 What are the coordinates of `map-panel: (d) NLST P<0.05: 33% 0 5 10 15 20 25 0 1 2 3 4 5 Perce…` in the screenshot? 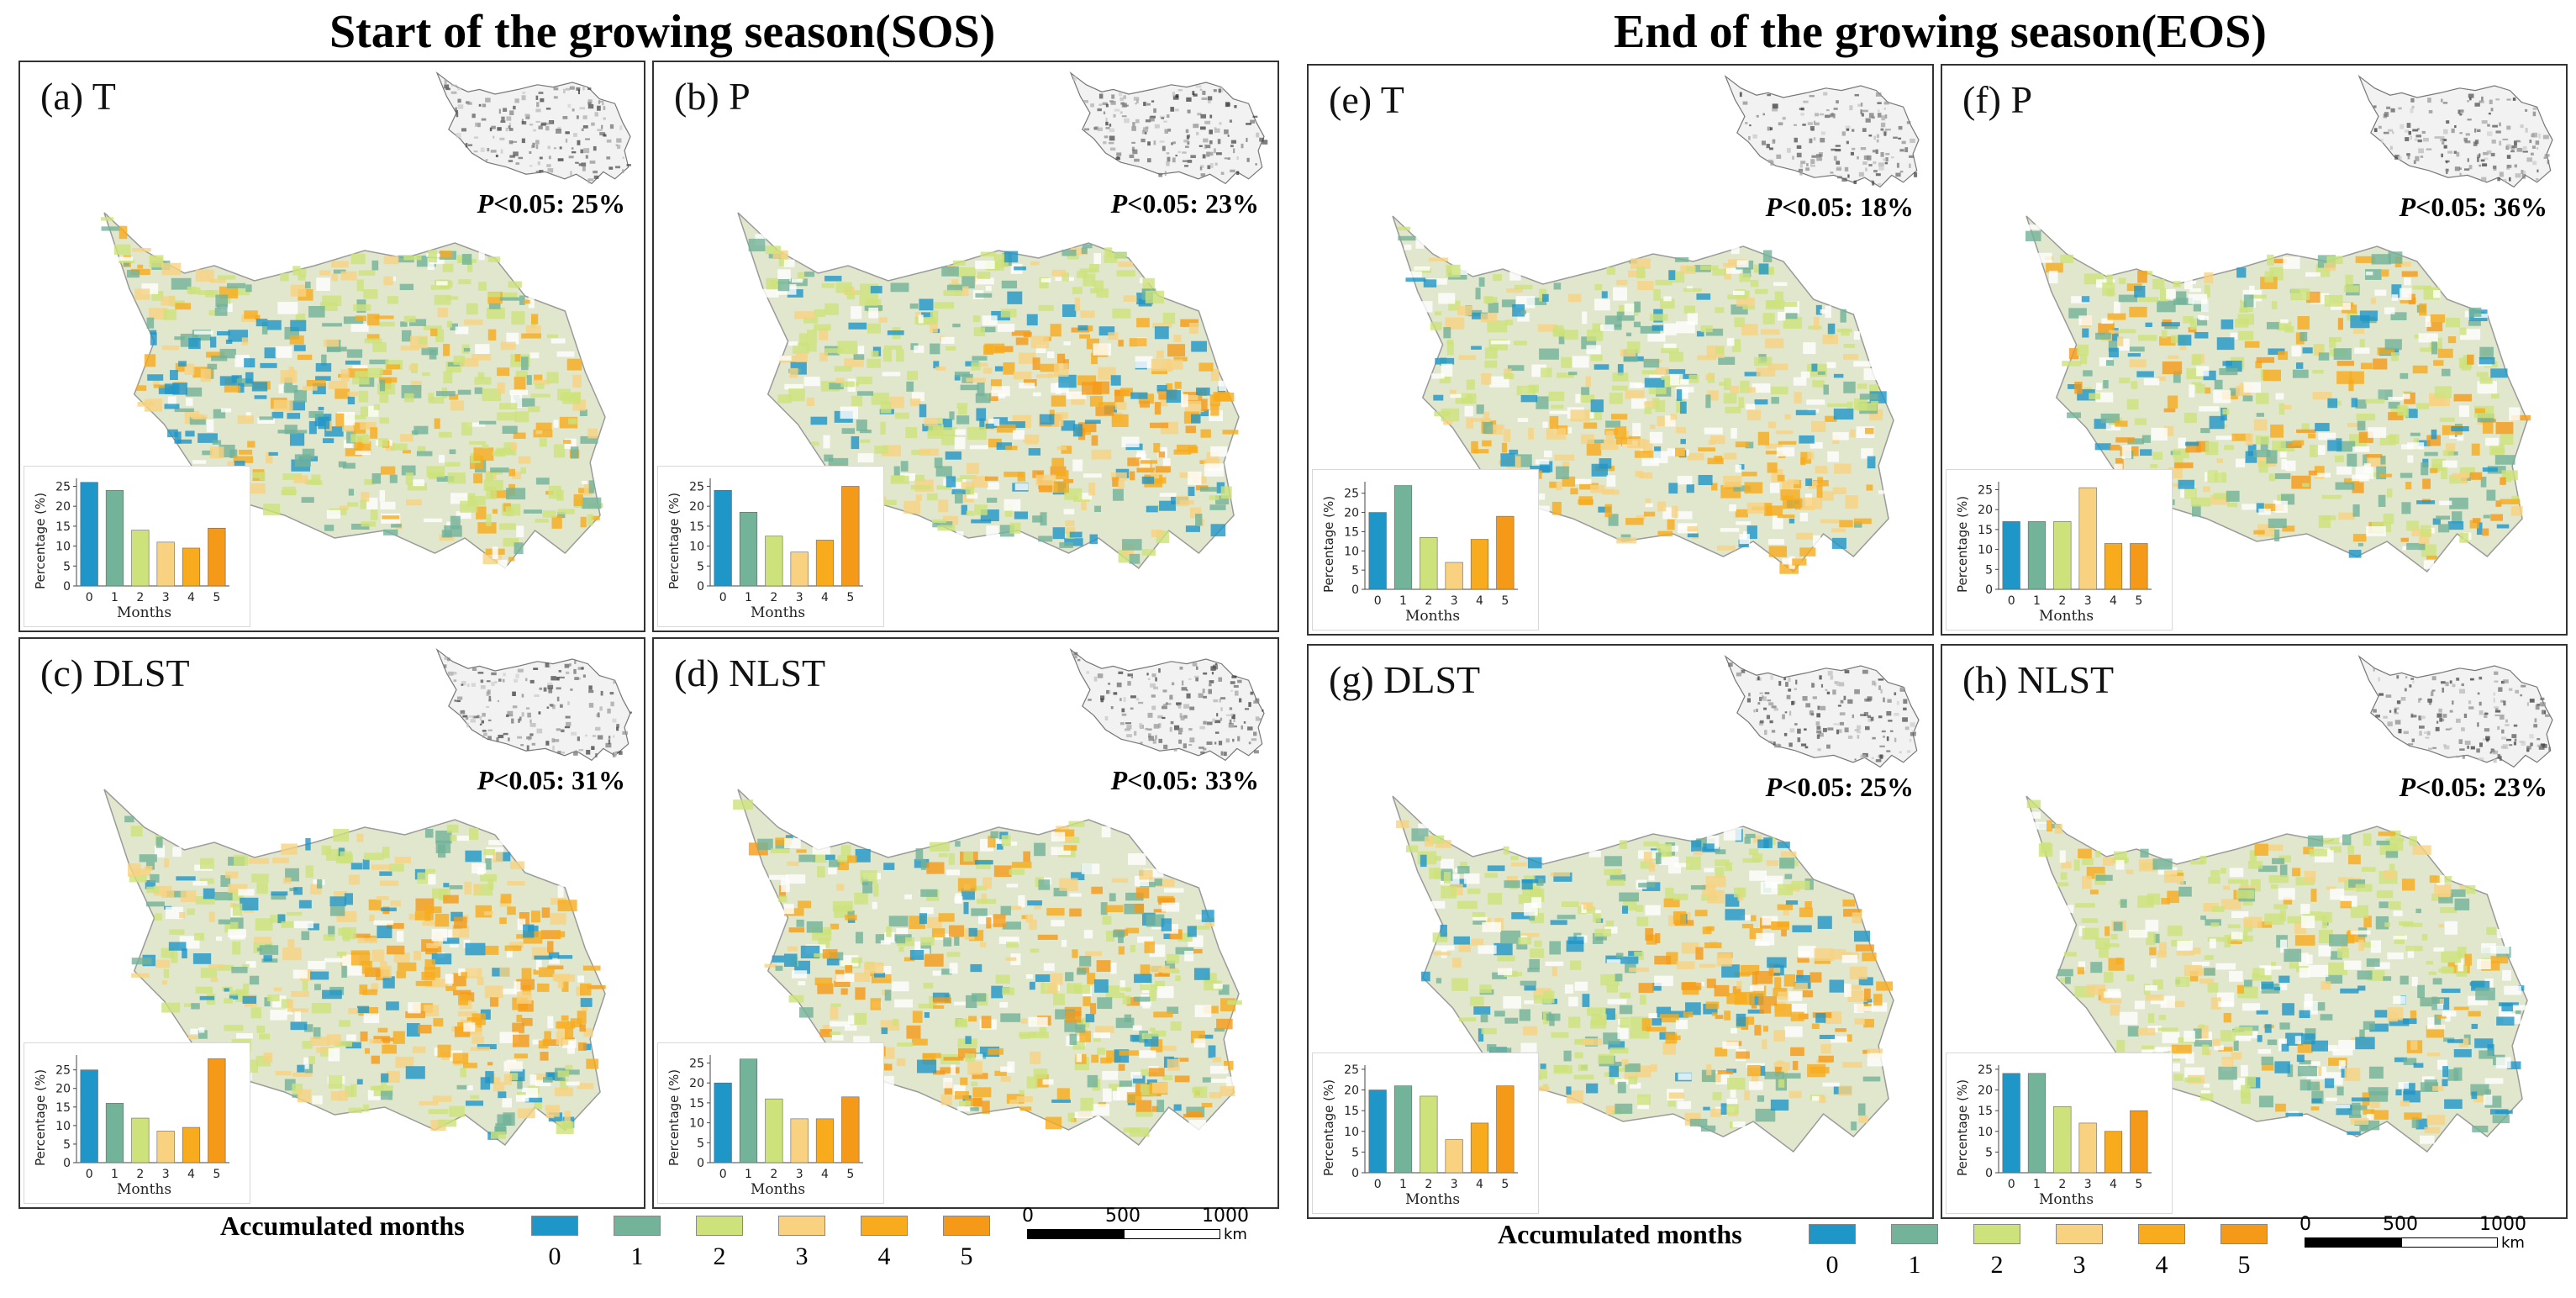 It's located at (965, 923).